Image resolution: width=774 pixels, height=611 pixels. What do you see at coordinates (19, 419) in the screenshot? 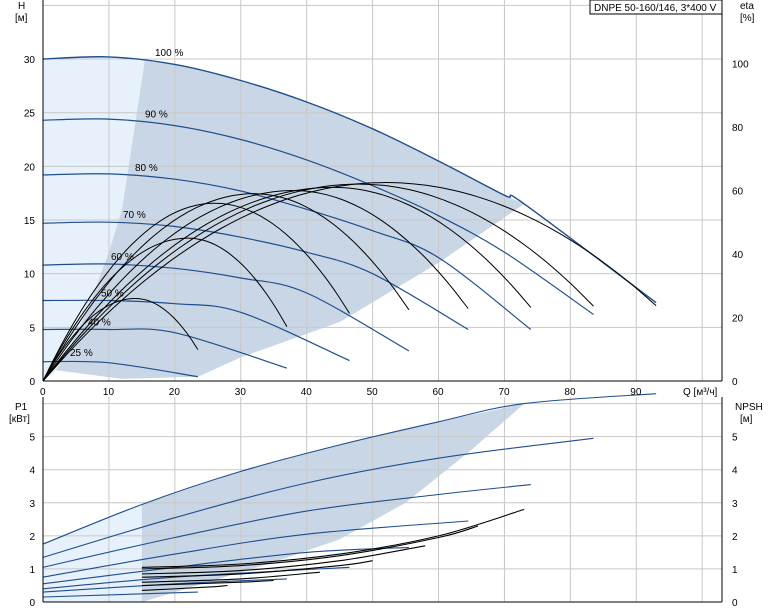
I see `y-axis-unit-p1: [кВт]` at bounding box center [19, 419].